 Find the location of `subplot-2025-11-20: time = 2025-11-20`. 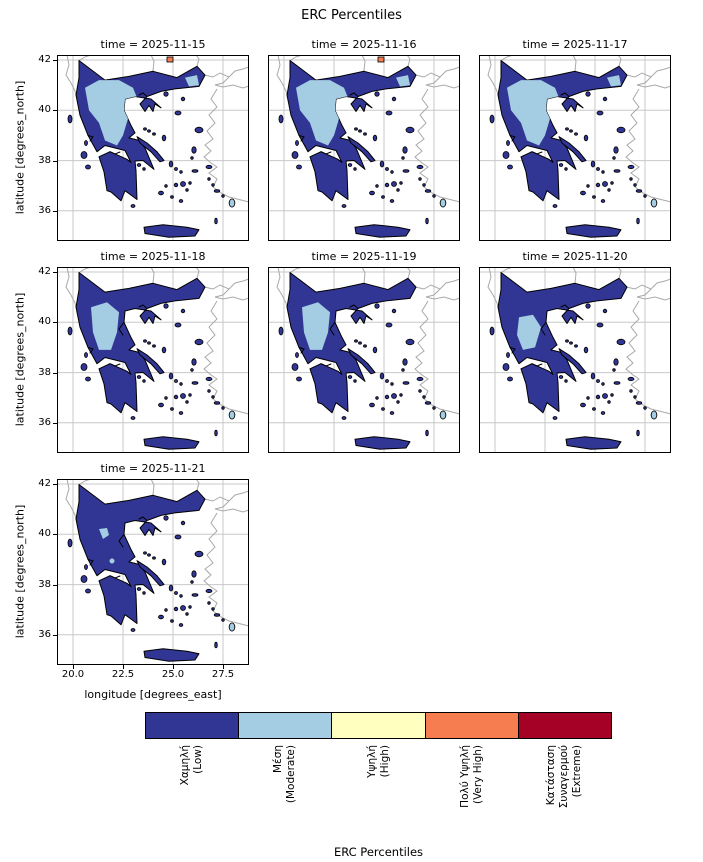

subplot-2025-11-20: time = 2025-11-20 is located at coordinates (575, 351).